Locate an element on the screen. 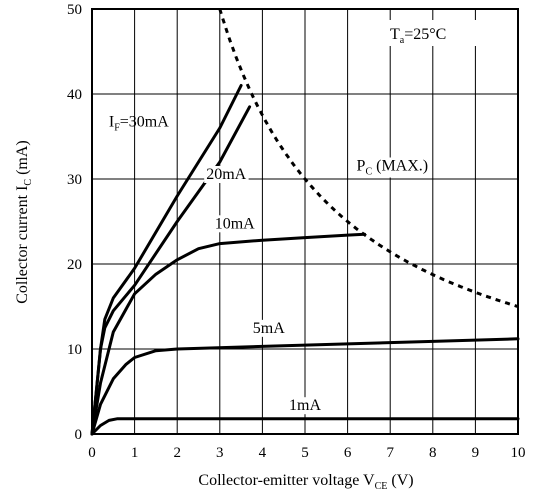 The height and width of the screenshot is (497, 535). x-tick-labels: 0 1 2 3 4 5 6 7 8 9 10 is located at coordinates (306, 453).